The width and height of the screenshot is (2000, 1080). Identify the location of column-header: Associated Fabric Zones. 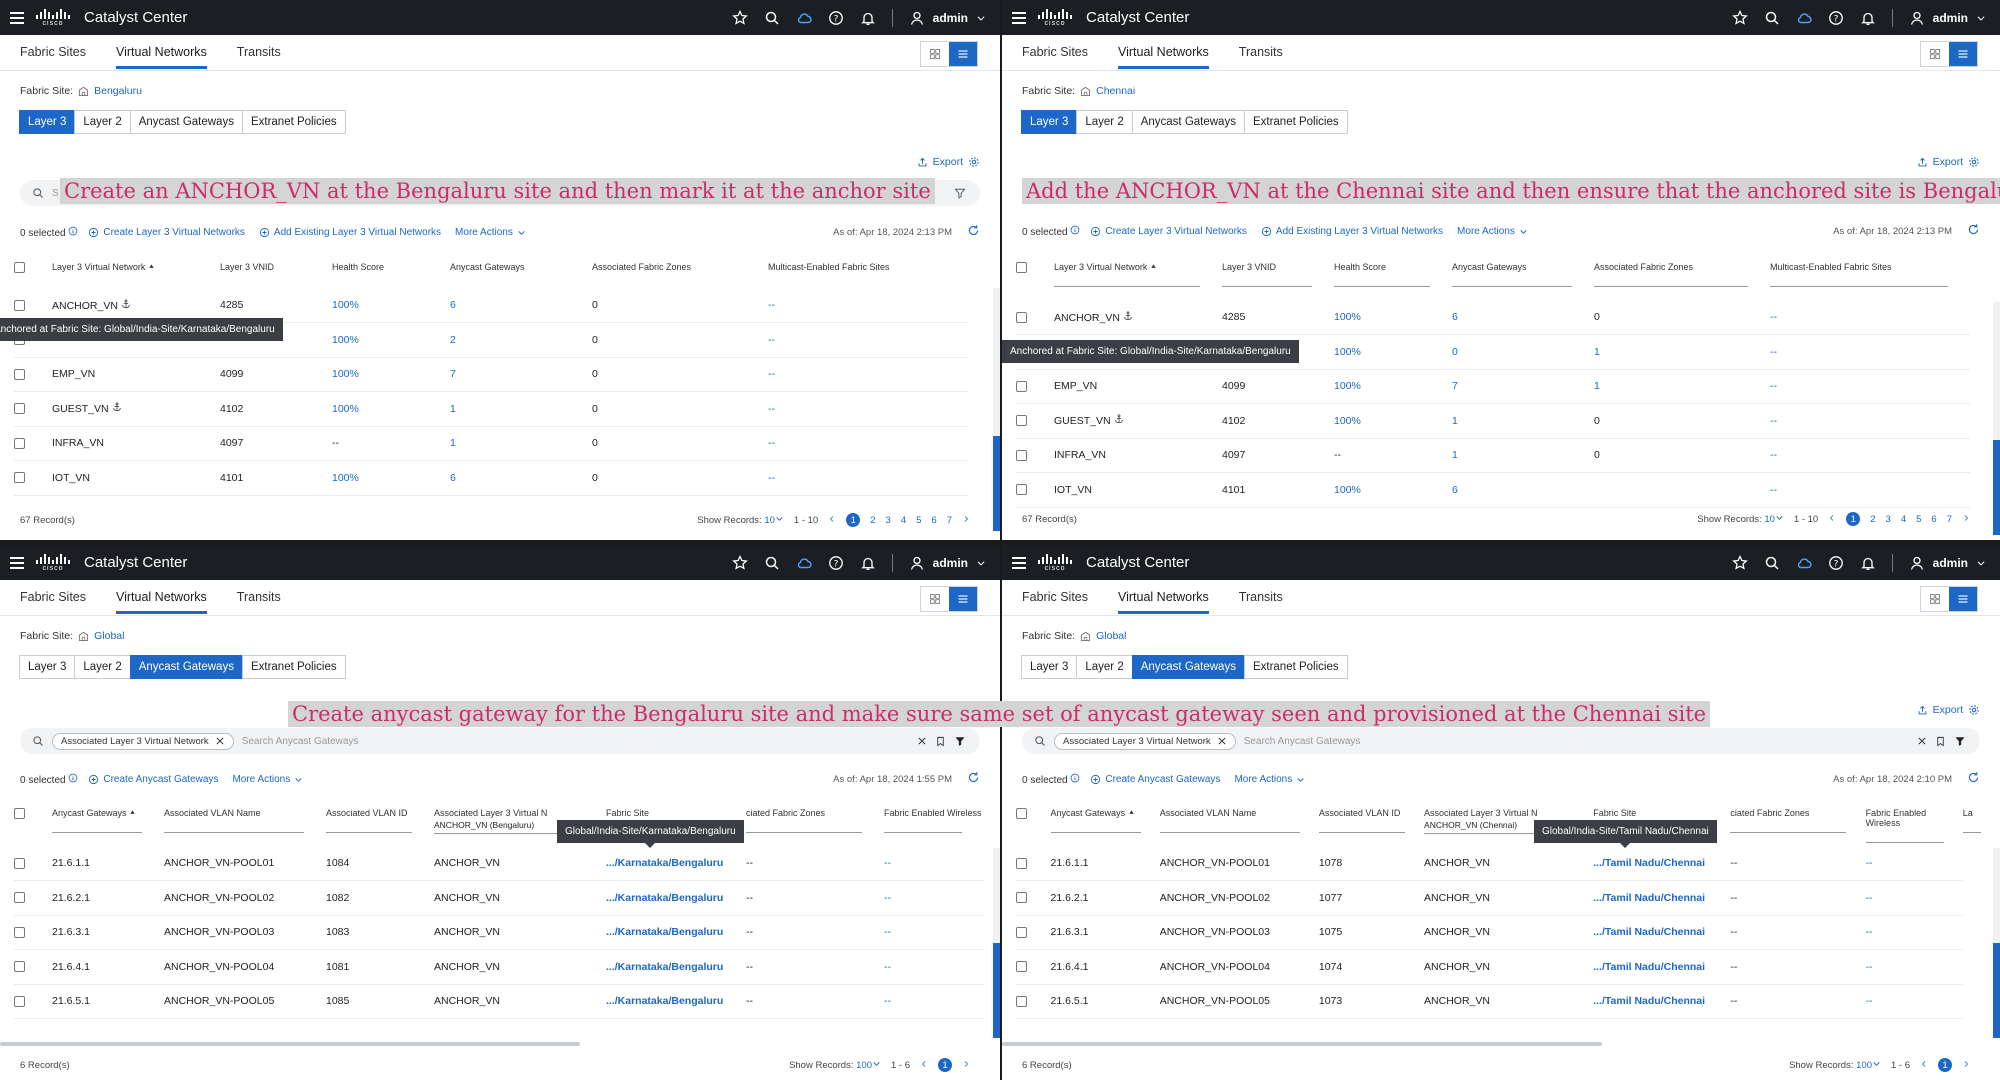
(1682, 276).